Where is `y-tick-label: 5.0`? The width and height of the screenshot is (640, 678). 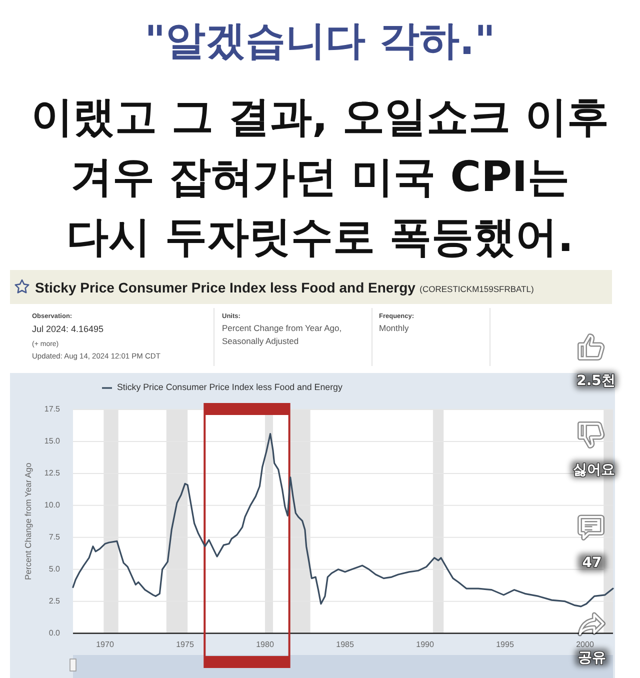 y-tick-label: 5.0 is located at coordinates (54, 569).